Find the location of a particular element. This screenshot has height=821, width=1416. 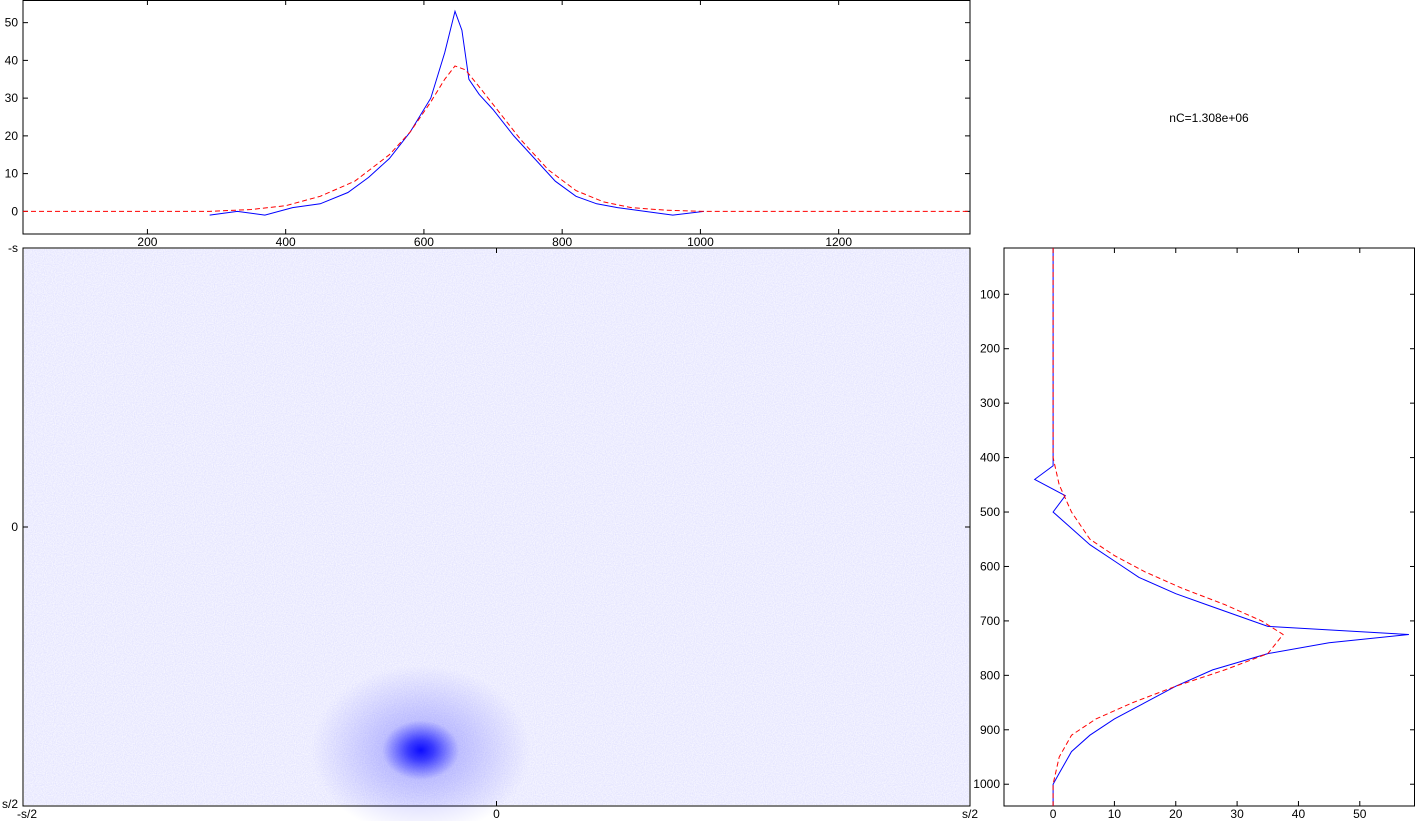

image-x-tick-label: -s/2 is located at coordinates (27, 814).